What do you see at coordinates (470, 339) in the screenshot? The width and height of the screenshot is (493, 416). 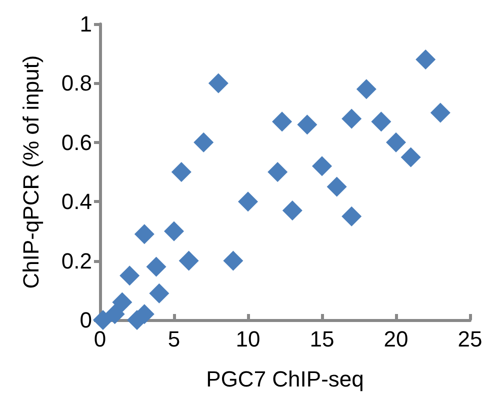 I see `x-tick-label: 25` at bounding box center [470, 339].